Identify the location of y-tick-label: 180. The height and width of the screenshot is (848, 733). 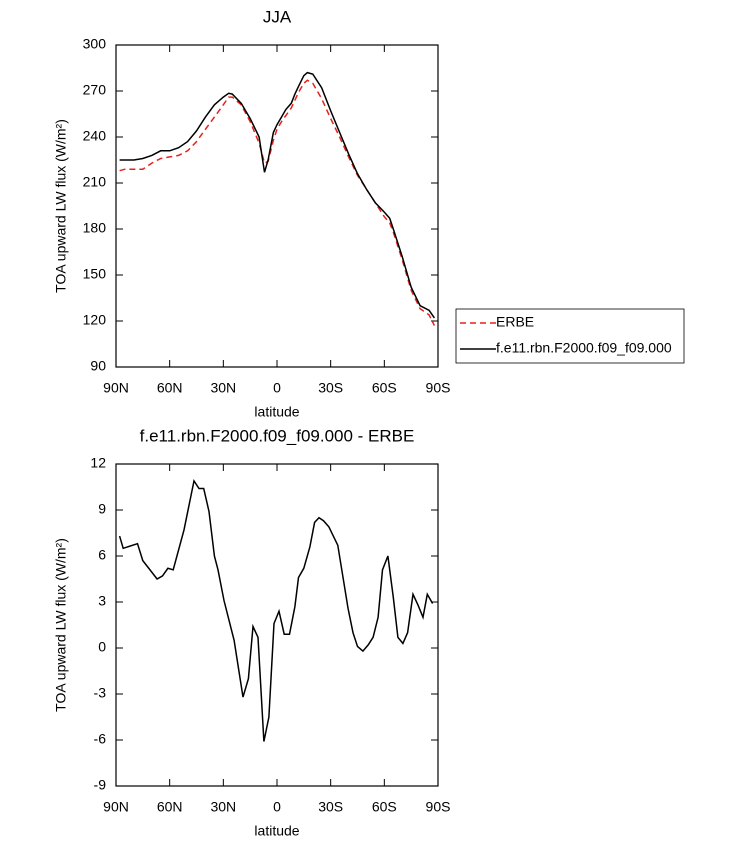
(95, 228).